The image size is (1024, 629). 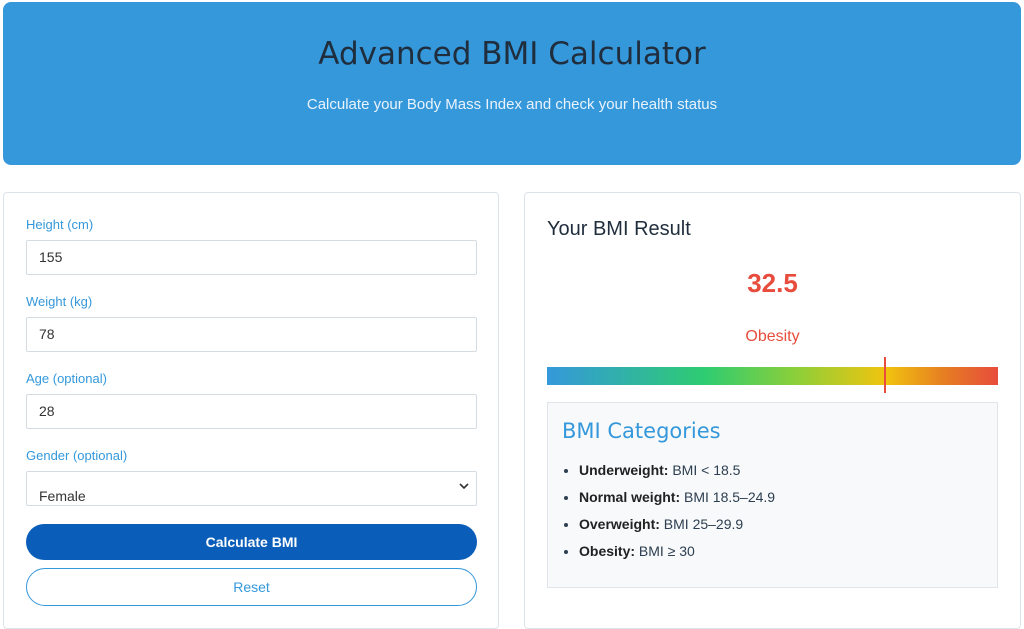 I want to click on page-title: Advanced BMI Calculator, so click(x=512, y=54).